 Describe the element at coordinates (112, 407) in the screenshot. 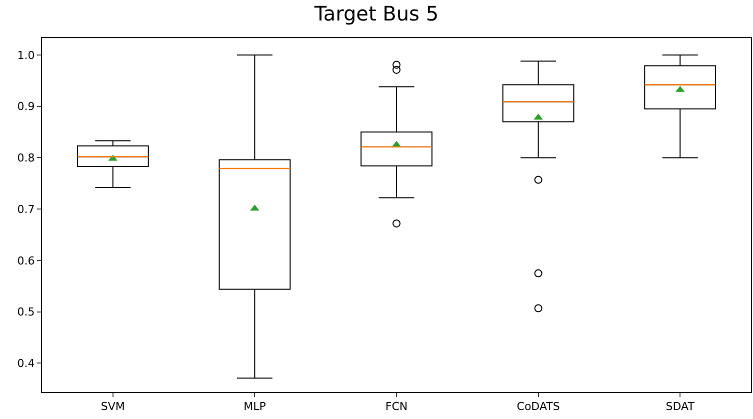

I see `x-tick-label: SVM` at that location.